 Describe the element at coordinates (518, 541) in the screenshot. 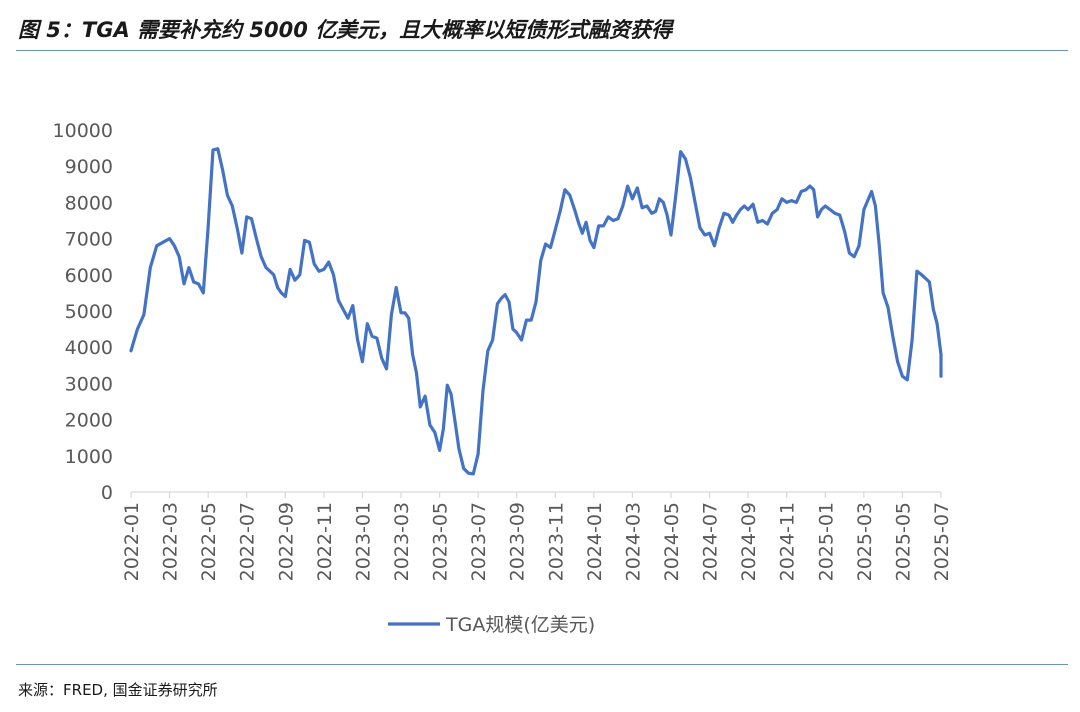

I see `x-tick-label: 2023-09` at that location.